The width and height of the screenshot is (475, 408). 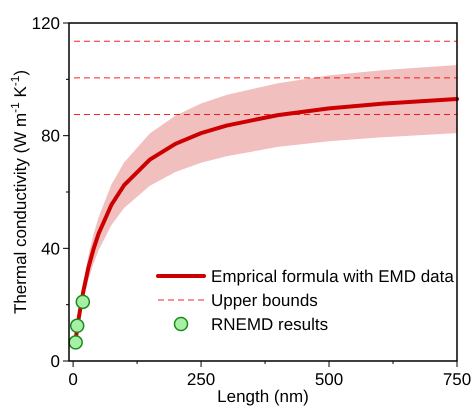 I want to click on y-tick-label: 120, so click(x=46, y=23).